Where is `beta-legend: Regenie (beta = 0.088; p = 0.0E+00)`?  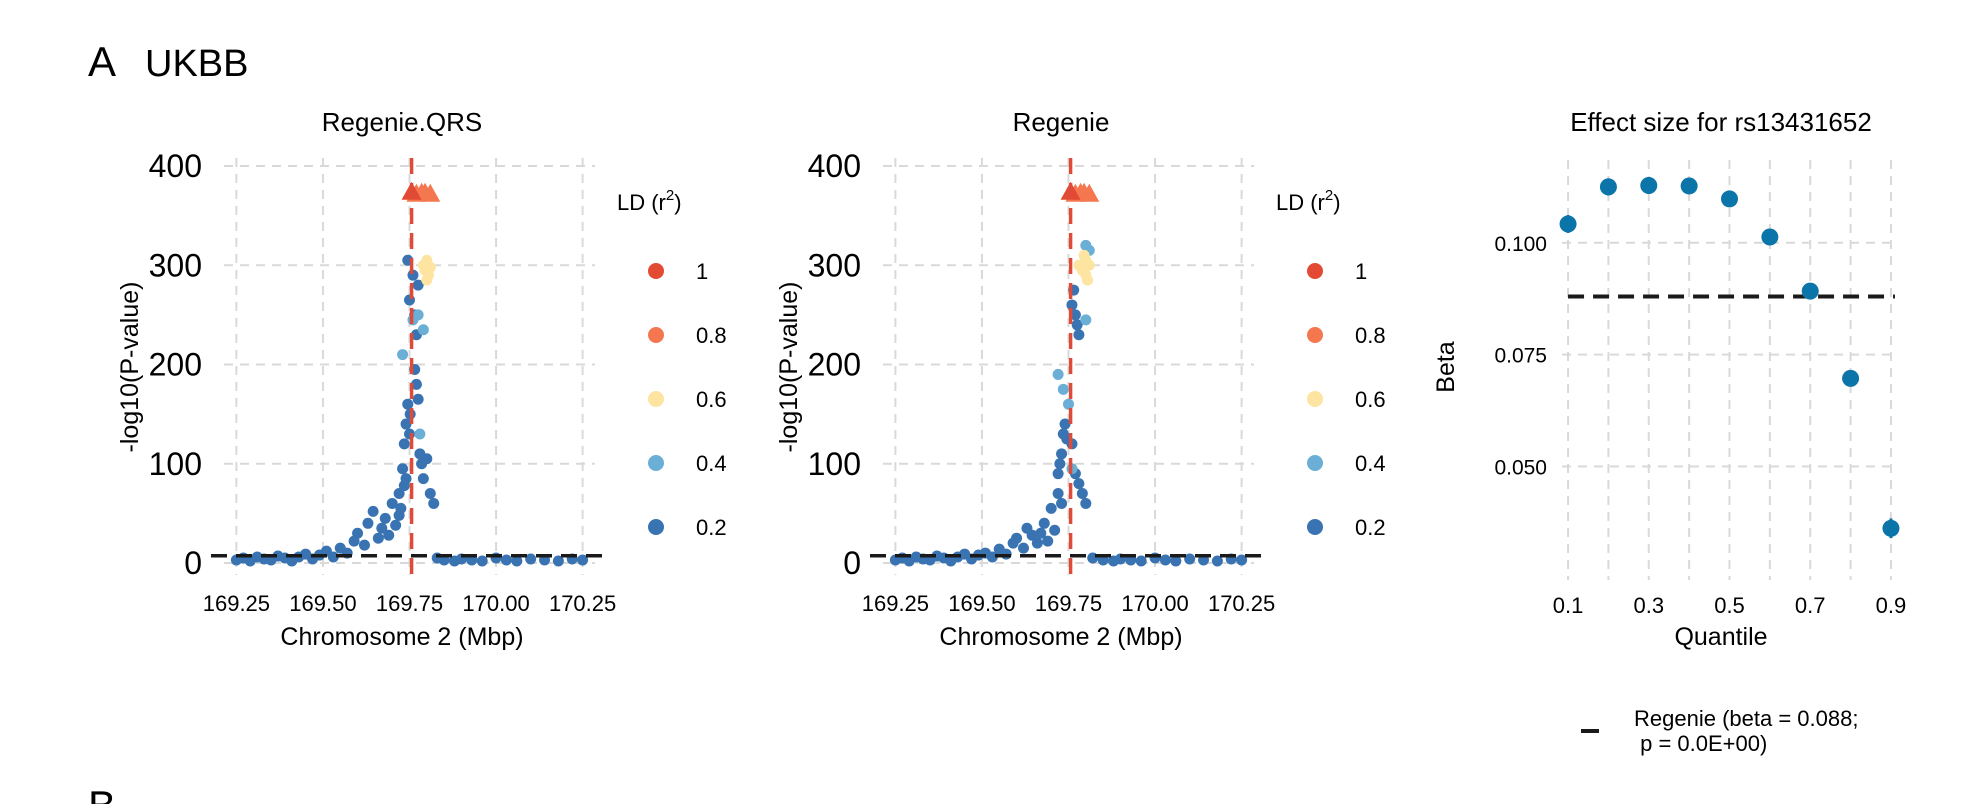 beta-legend: Regenie (beta = 0.088; p = 0.0E+00) is located at coordinates (1719, 731).